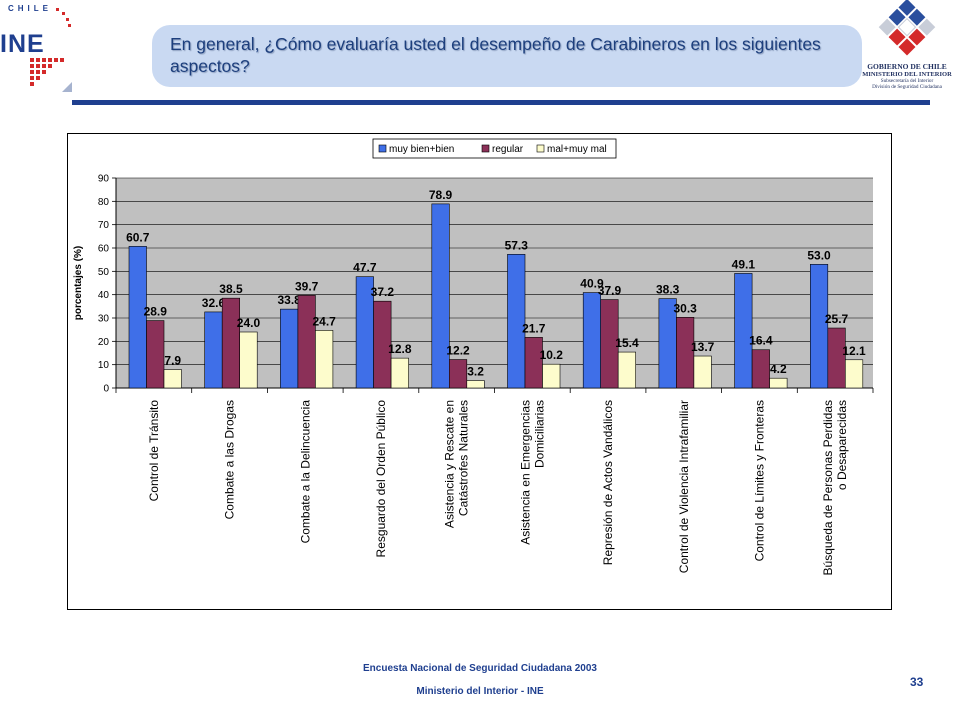  What do you see at coordinates (230, 459) in the screenshot?
I see `category-label: Combate a las Drogas` at bounding box center [230, 459].